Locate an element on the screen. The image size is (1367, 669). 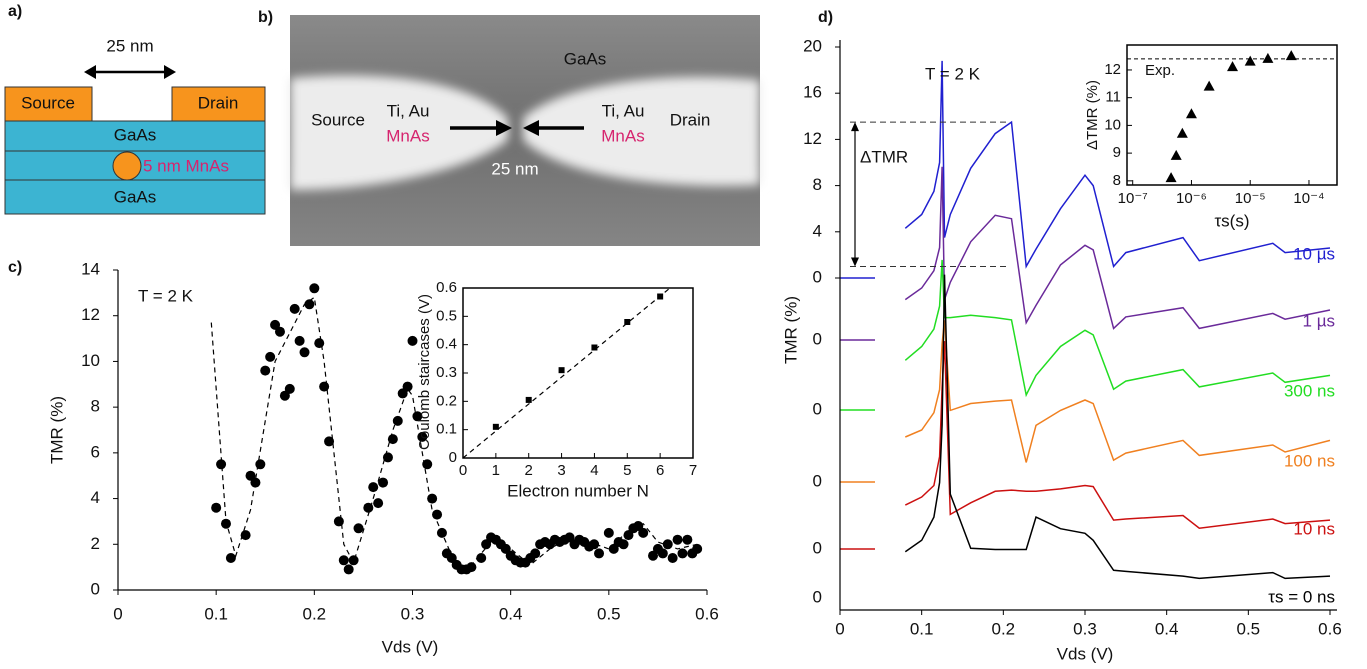
panel-label: b) is located at coordinates (265, 17).